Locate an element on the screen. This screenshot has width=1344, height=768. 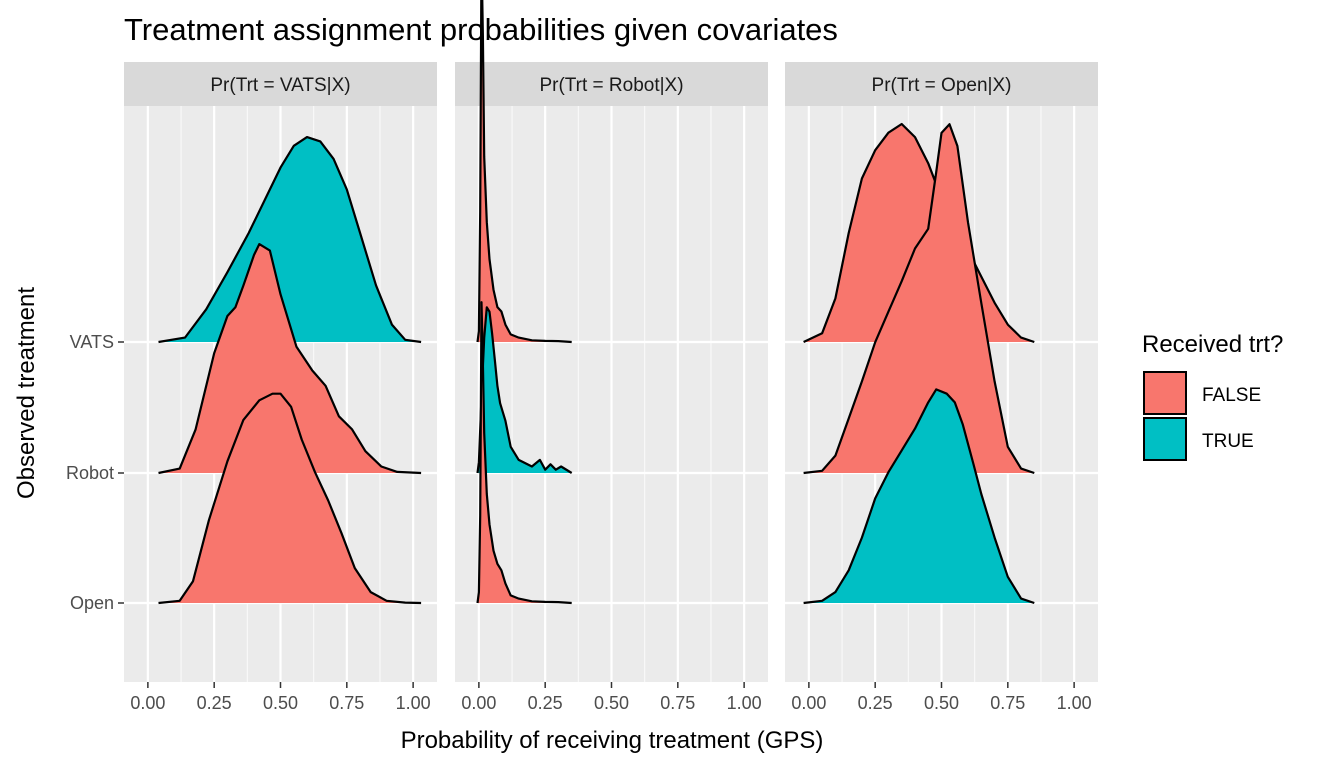
legend-label-false: FALSE is located at coordinates (1231, 395).